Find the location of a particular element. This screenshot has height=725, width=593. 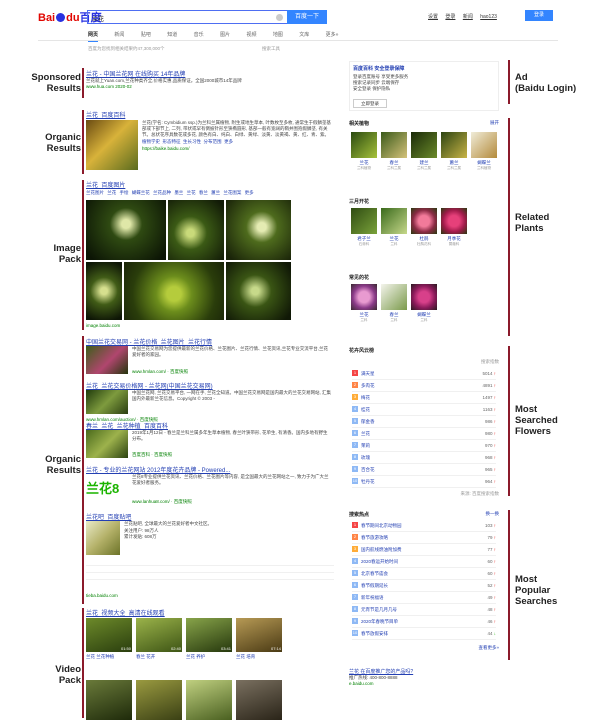

result-title: 中国兰花交易网 - 兰花价格_兰花图片_兰花行情 is located at coordinates (149, 343).